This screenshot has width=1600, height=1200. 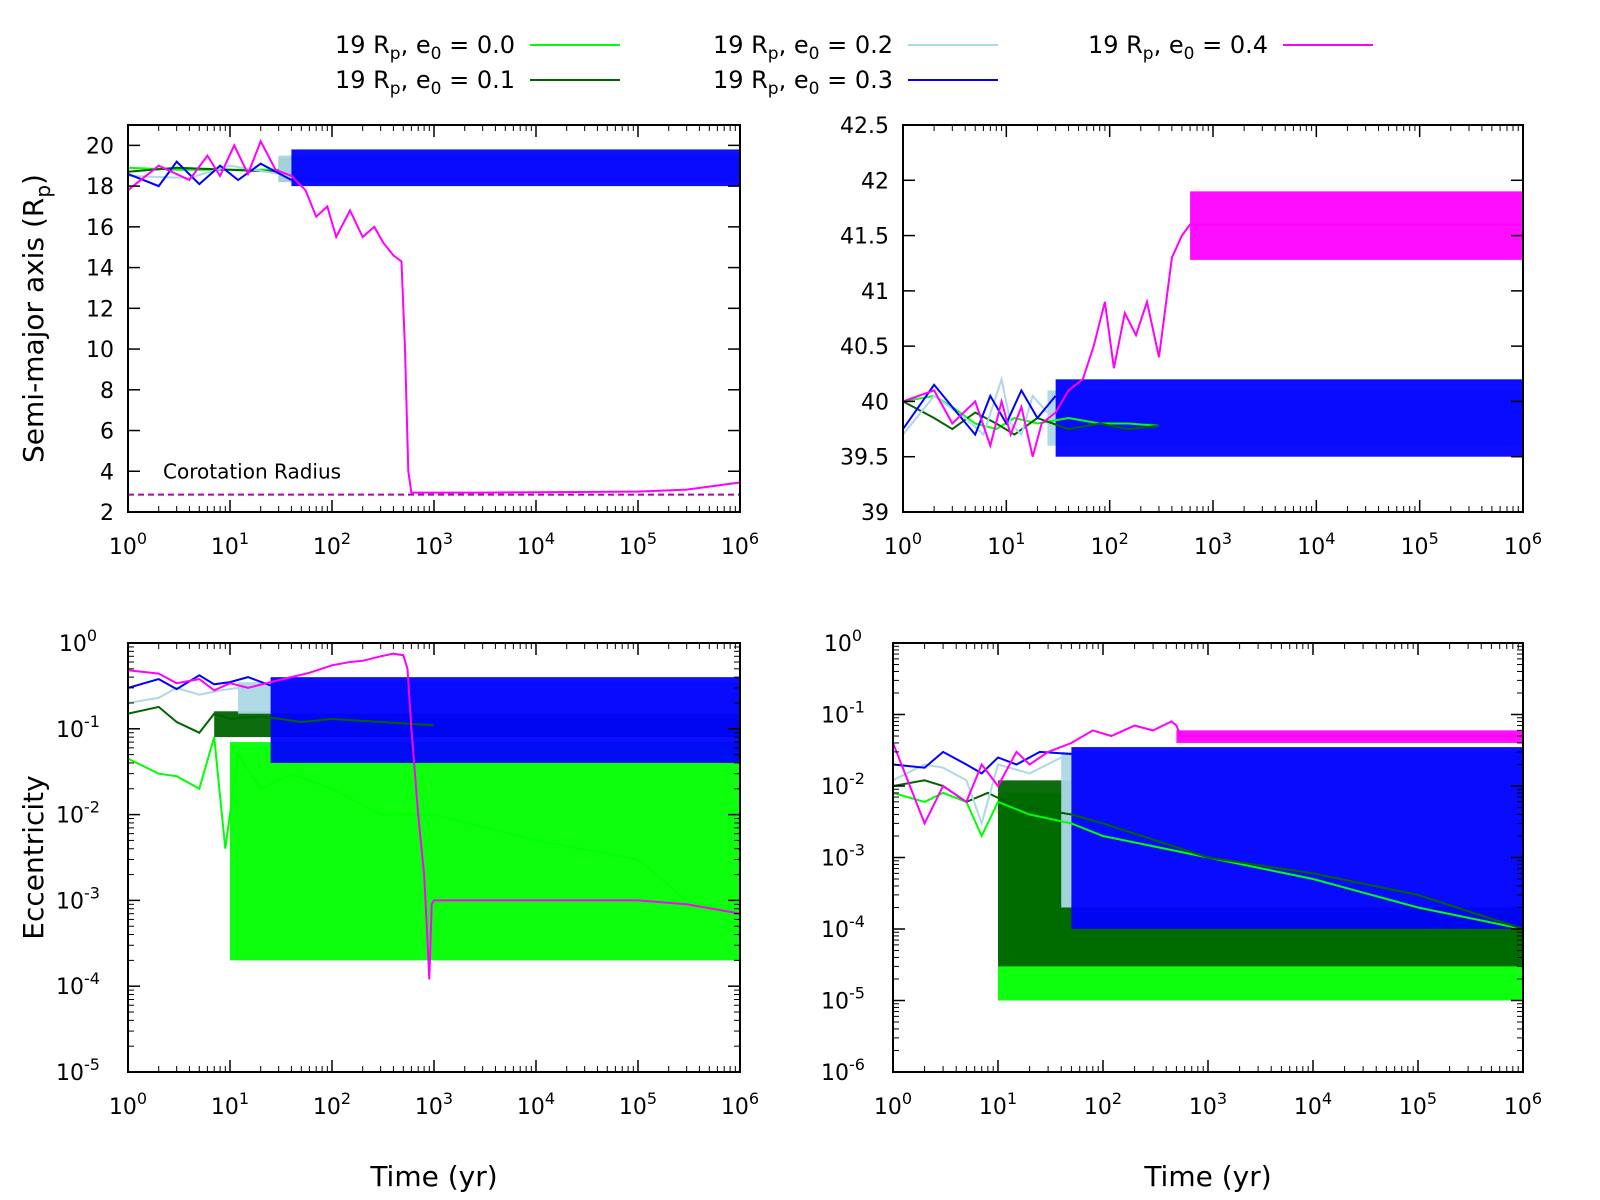 I want to click on y-tick-label: 18, so click(x=100, y=187).